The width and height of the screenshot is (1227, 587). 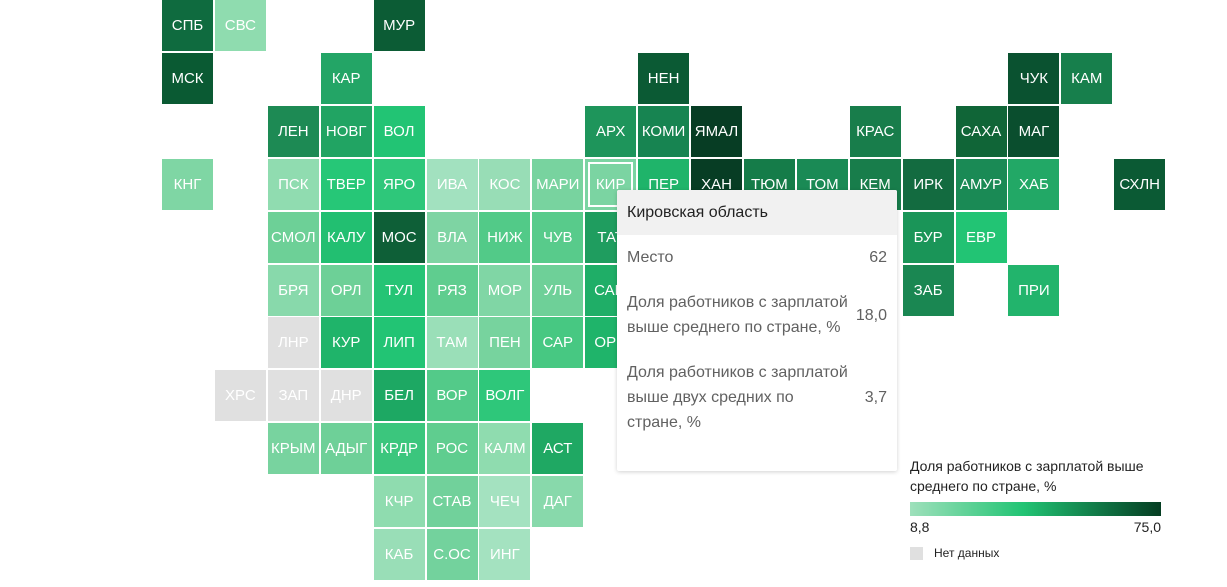 What do you see at coordinates (981, 131) in the screenshot?
I see `region-tile: САХА` at bounding box center [981, 131].